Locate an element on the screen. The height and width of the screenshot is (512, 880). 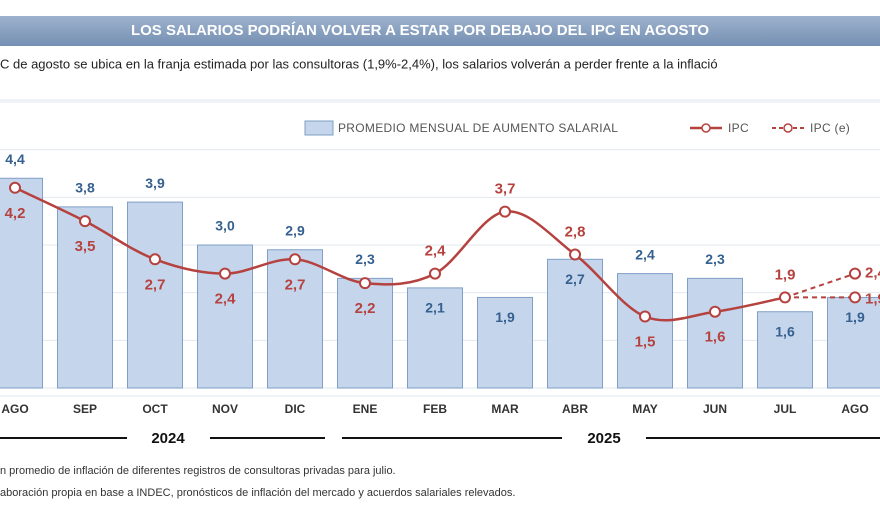
bar-value-label: 2,7 is located at coordinates (575, 279).